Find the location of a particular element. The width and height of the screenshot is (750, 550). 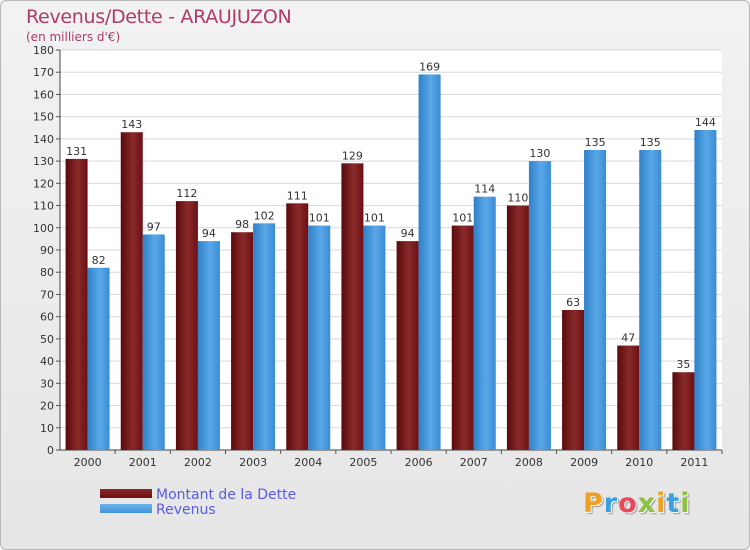

data-label-dette: 129 is located at coordinates (352, 155).